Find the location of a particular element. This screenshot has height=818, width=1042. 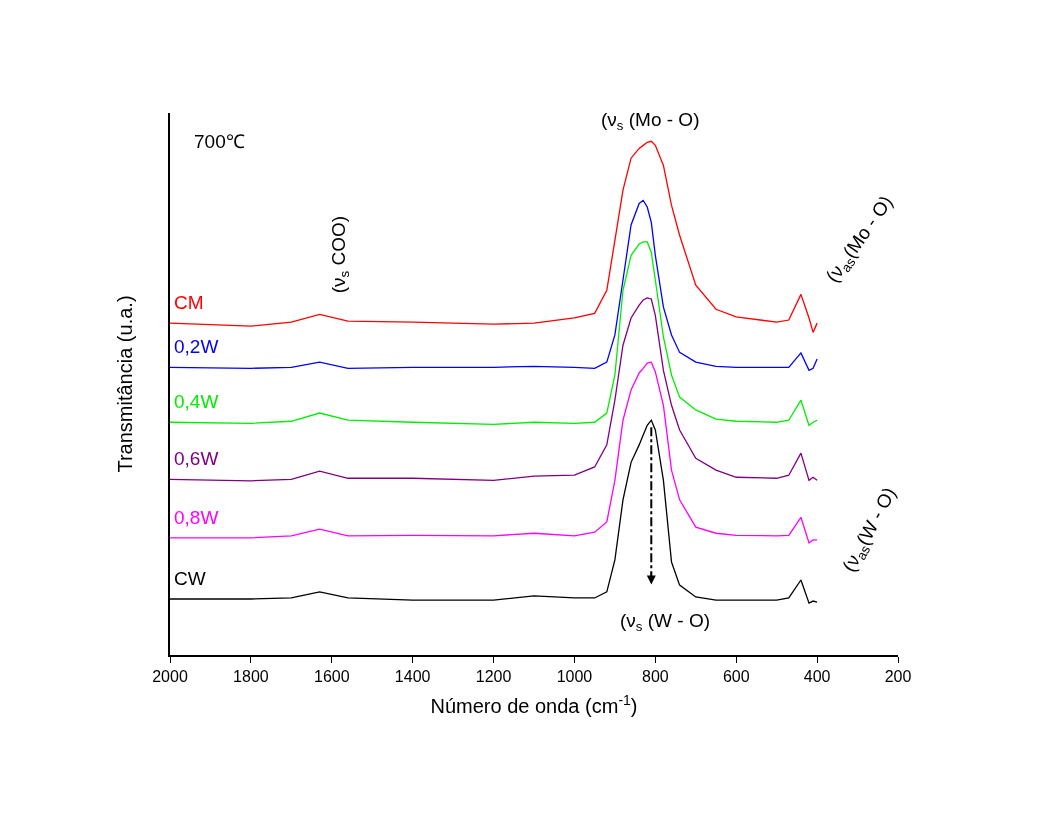

x-tick-label: 400 is located at coordinates (817, 676).